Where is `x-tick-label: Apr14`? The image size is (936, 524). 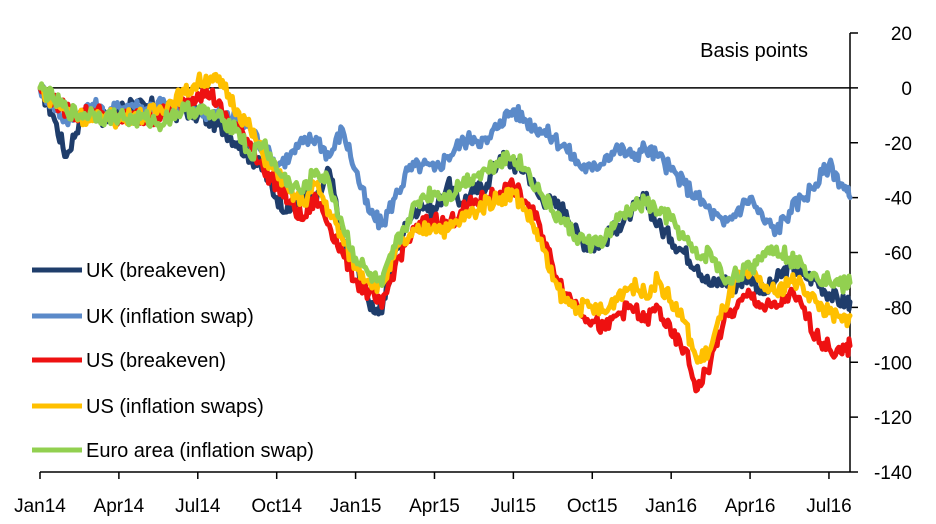 x-tick-label: Apr14 is located at coordinates (119, 506).